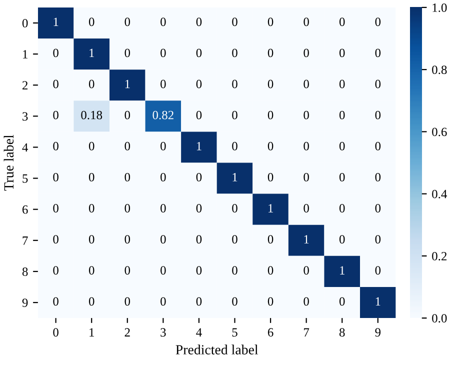 The height and width of the screenshot is (372, 474). I want to click on y-tick-label: 2, so click(25, 85).